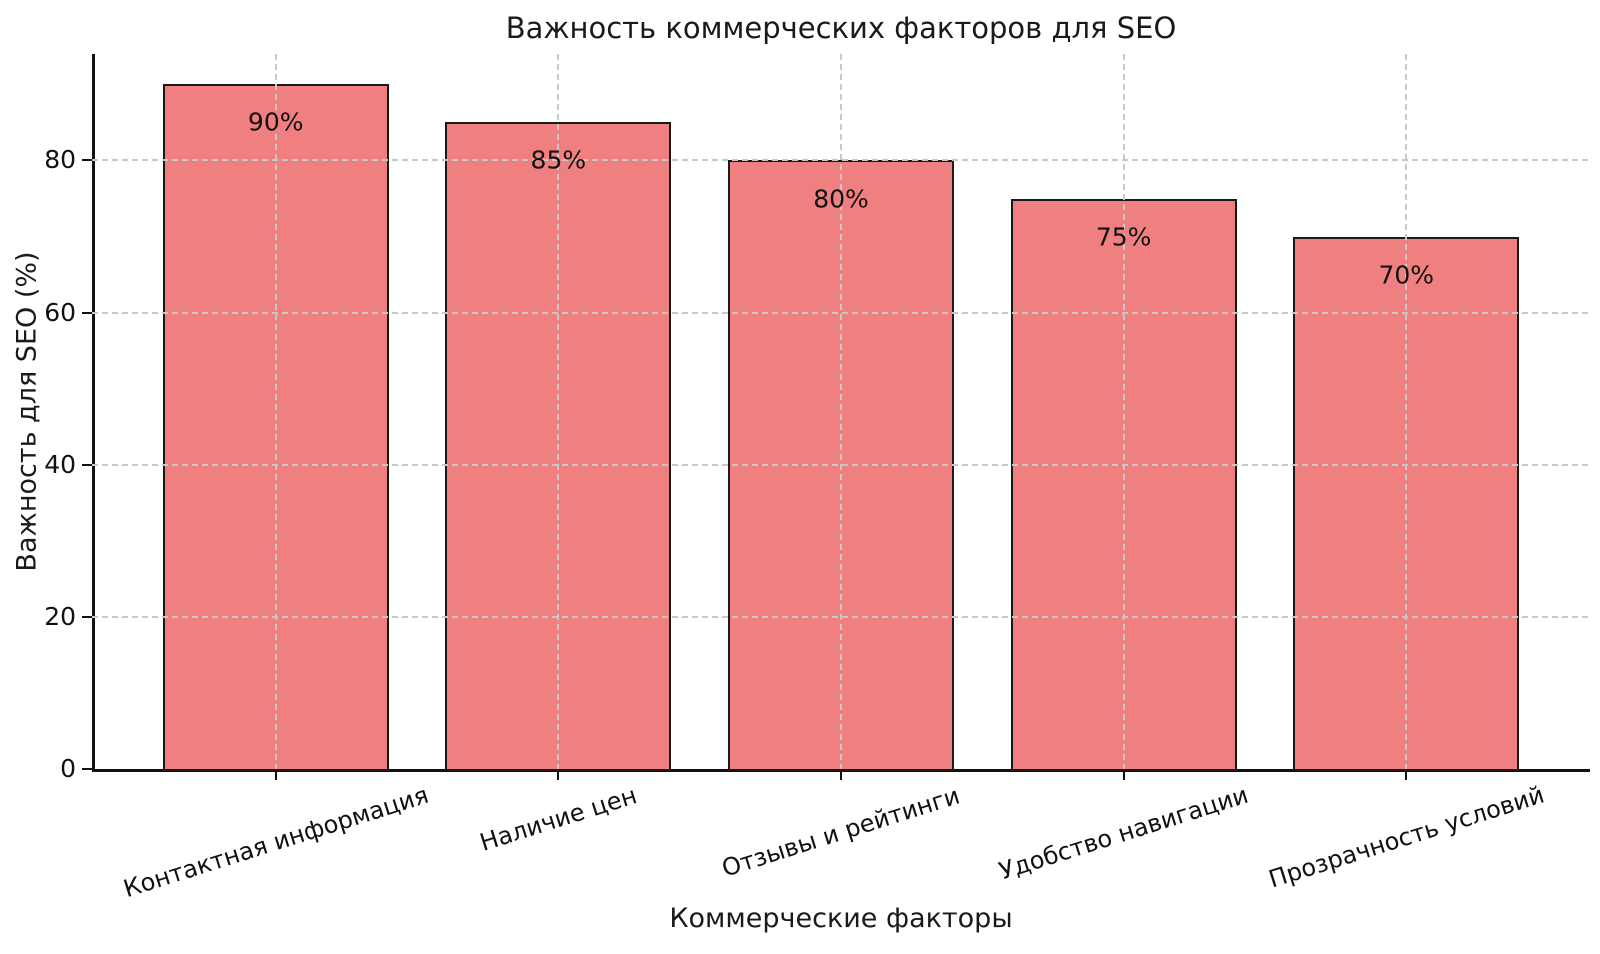  What do you see at coordinates (558, 818) in the screenshot?
I see `x-tick-label-1: Наличие цен` at bounding box center [558, 818].